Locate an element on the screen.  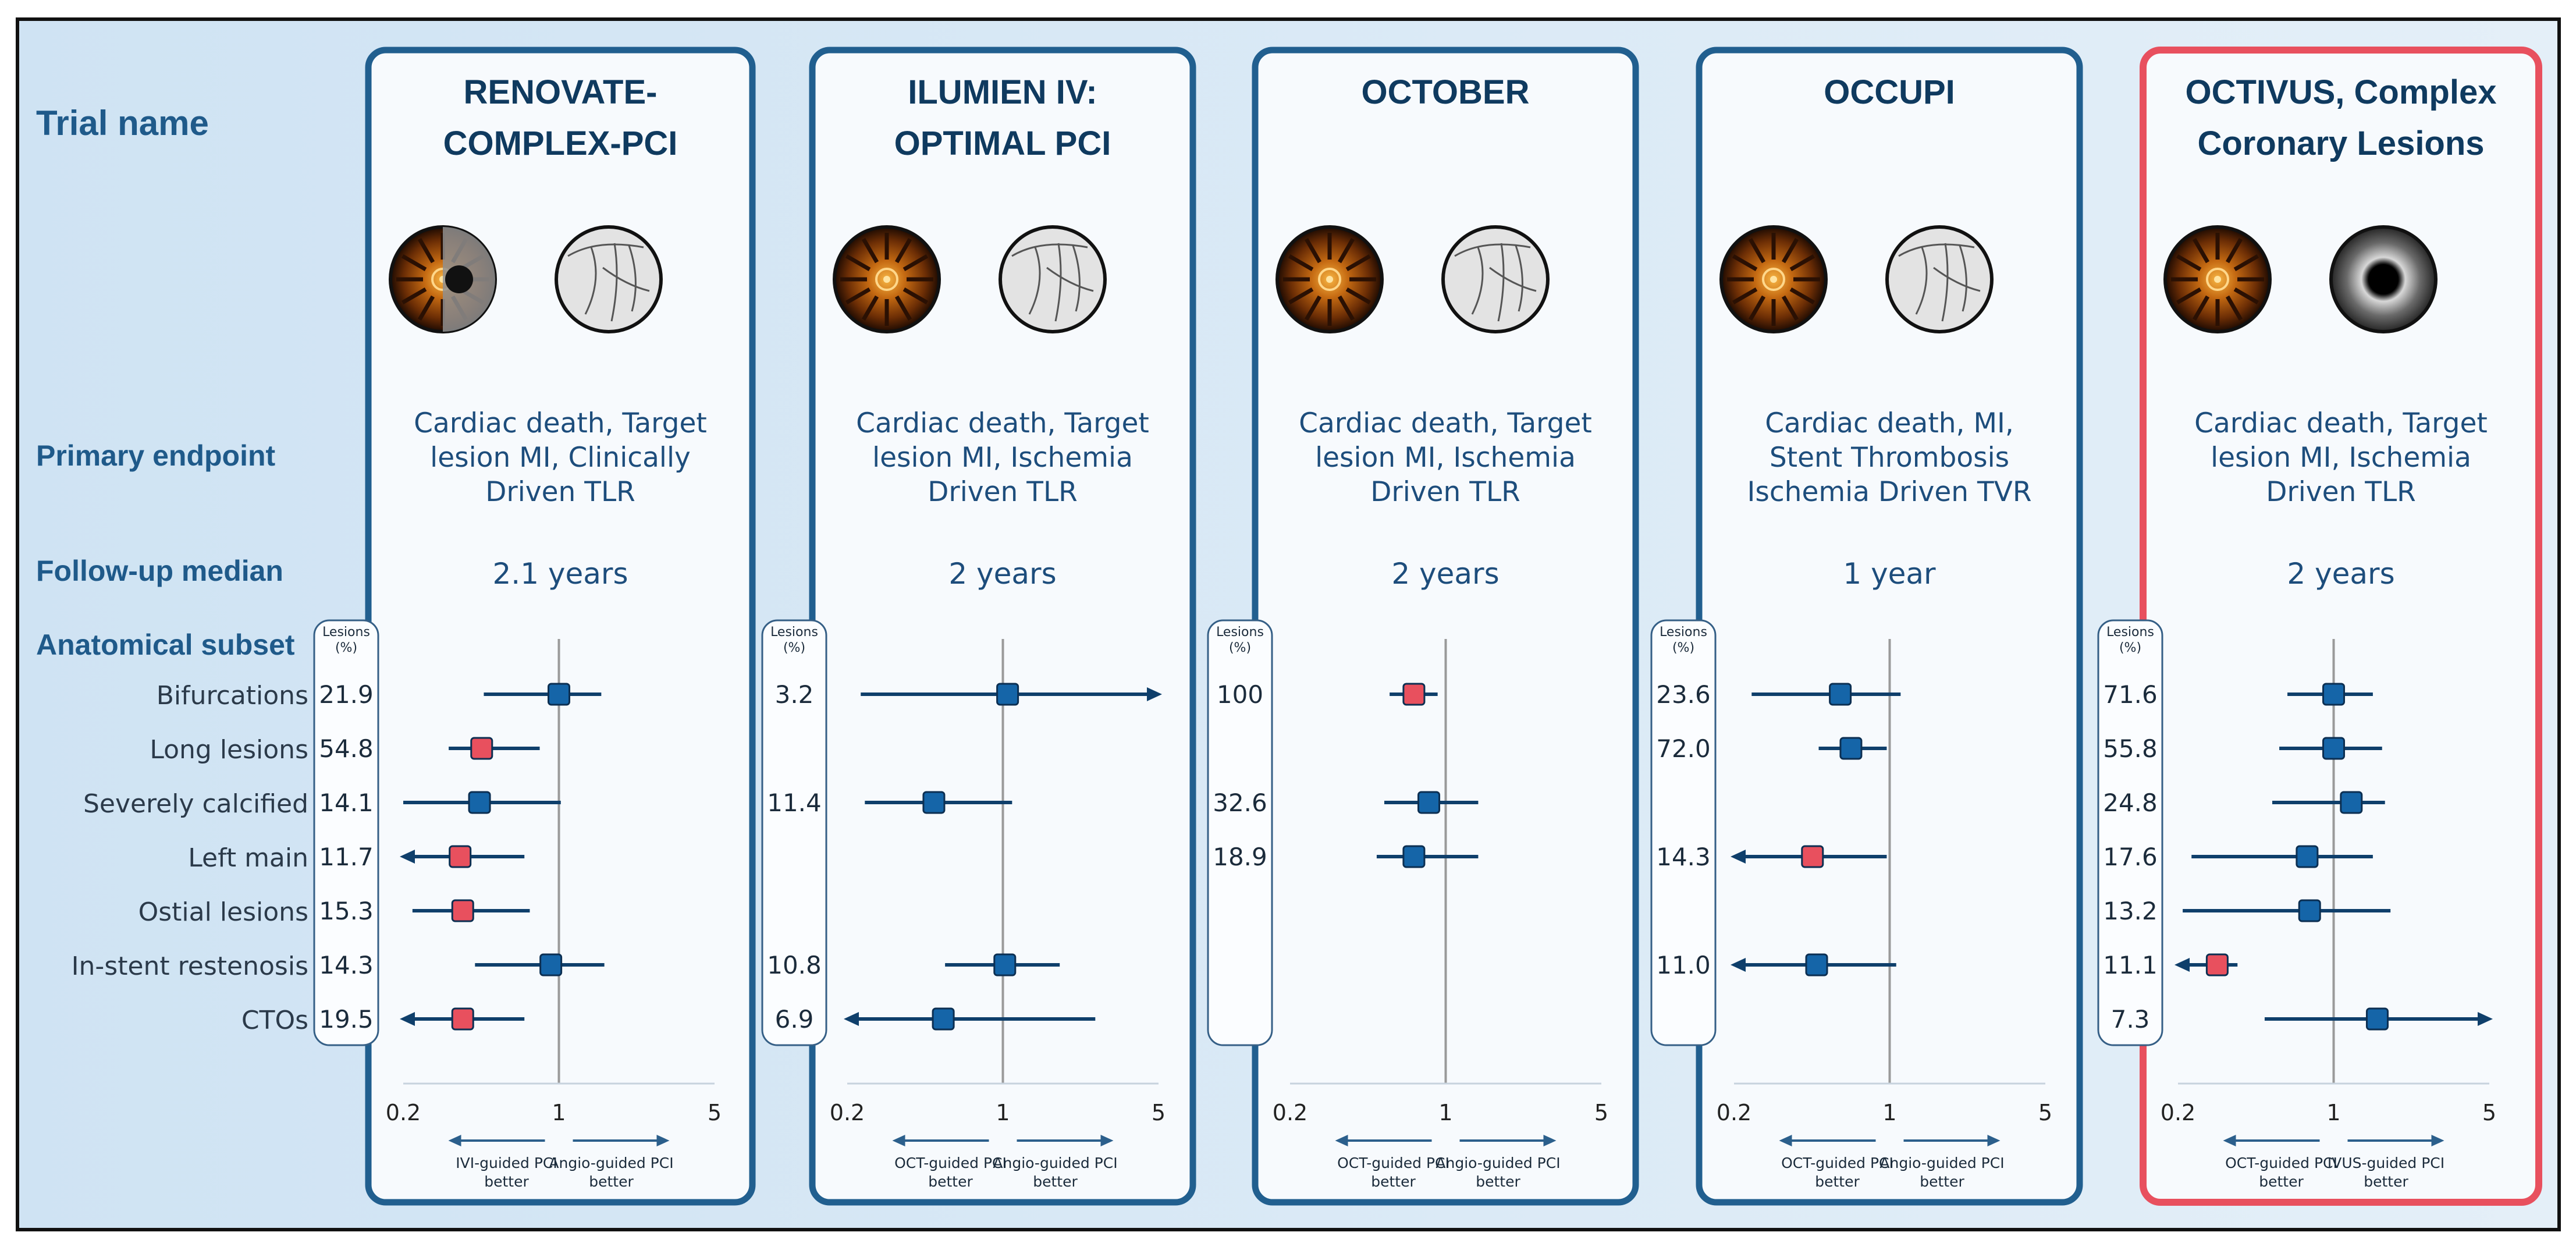
lesion-percent: 55.8 is located at coordinates (2130, 748).